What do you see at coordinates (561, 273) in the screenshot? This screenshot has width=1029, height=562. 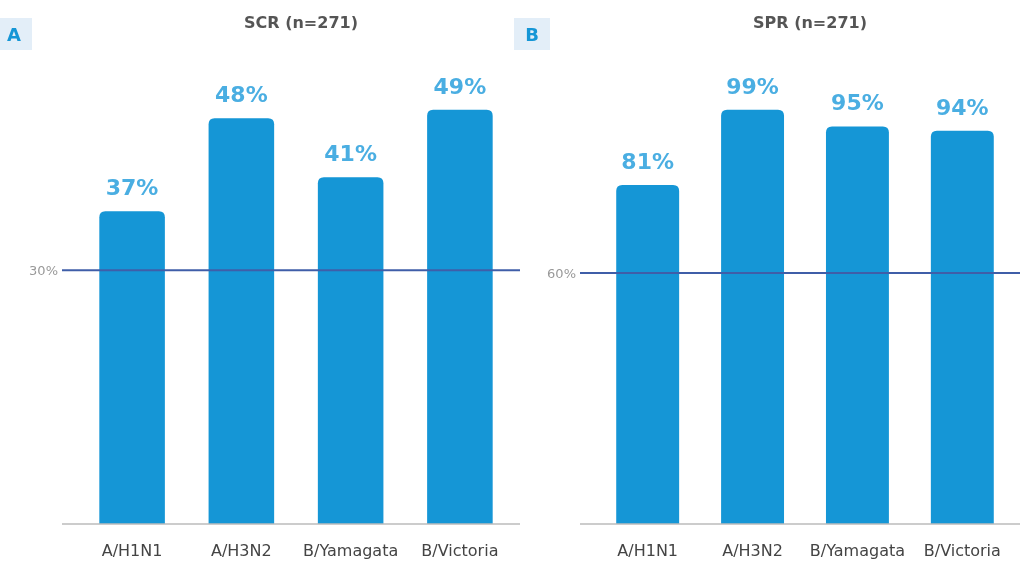 I see `ref-line-label: 60%` at bounding box center [561, 273].